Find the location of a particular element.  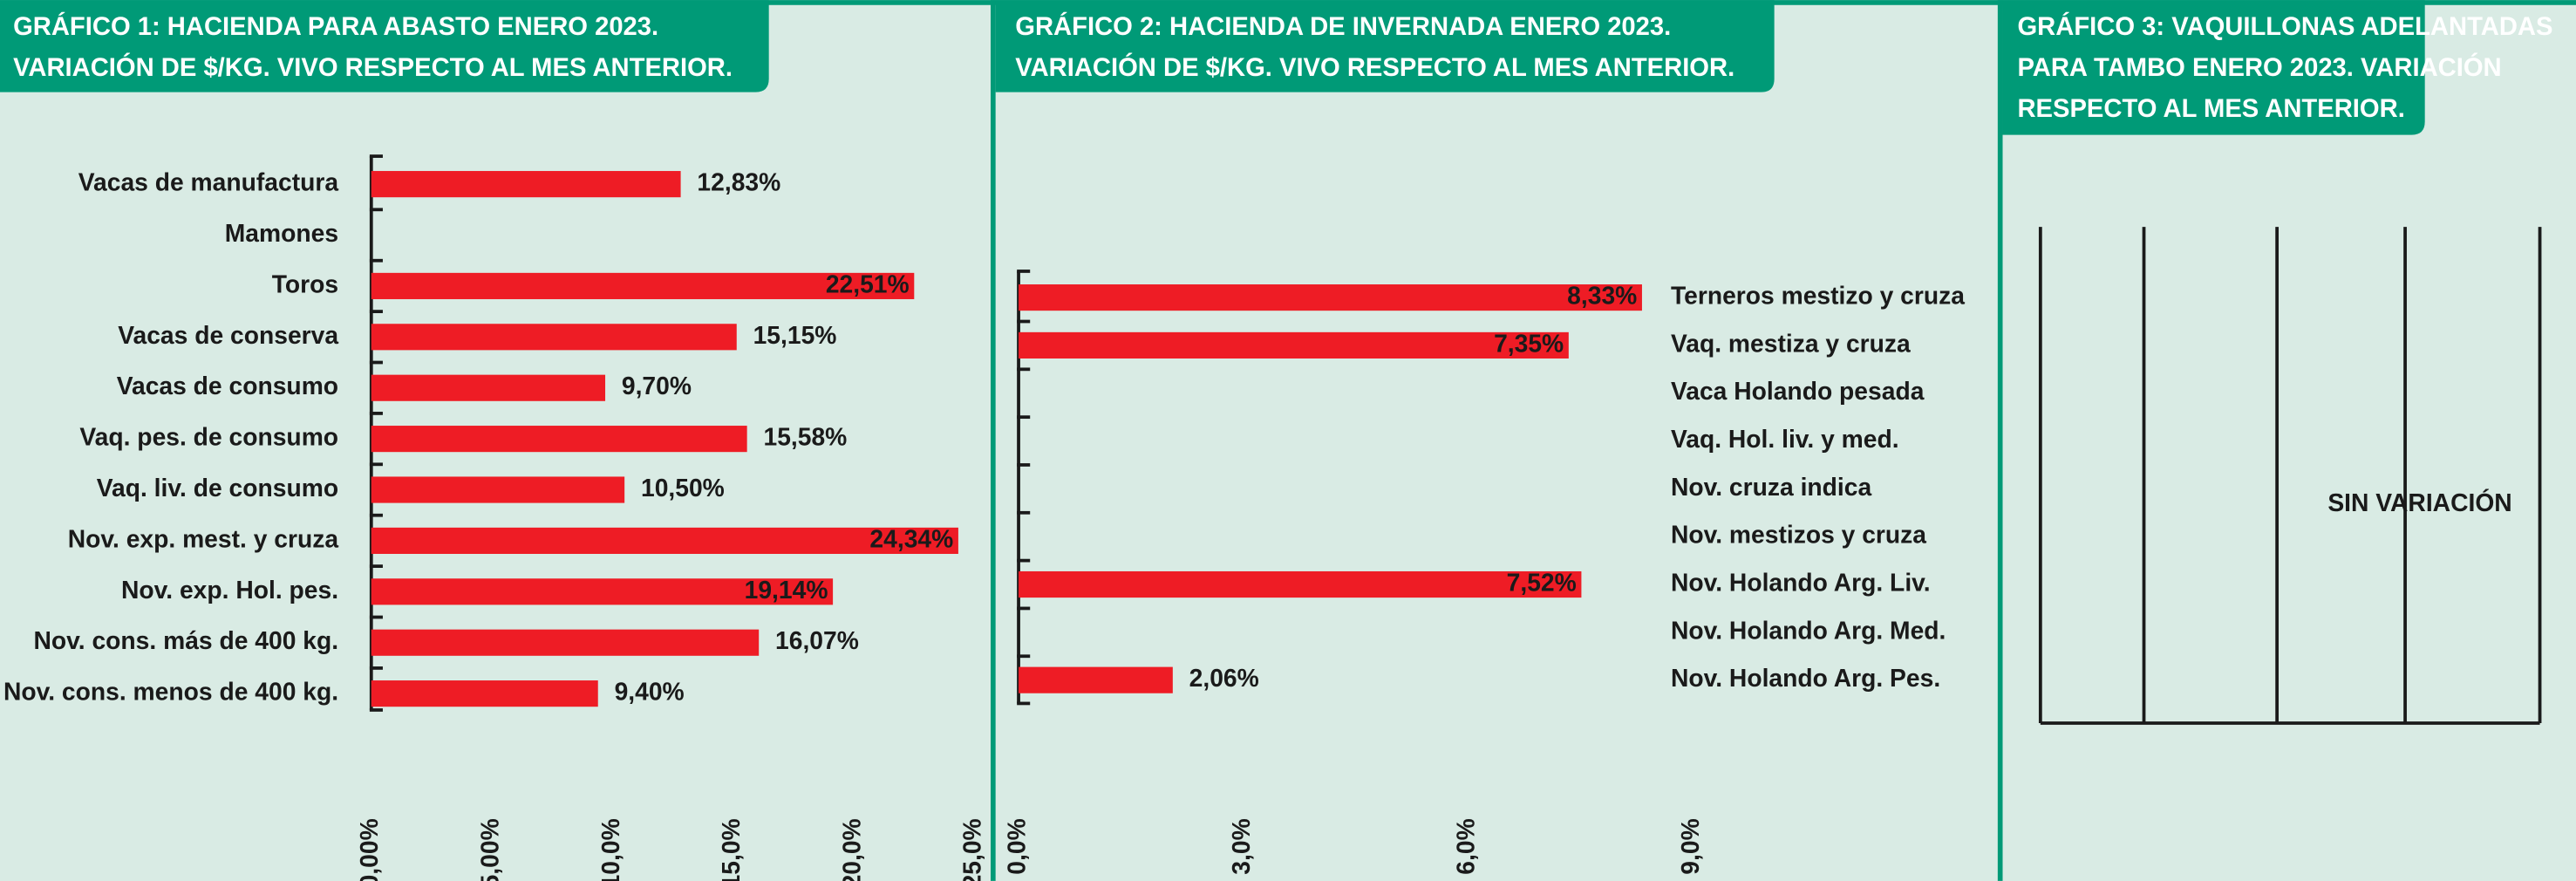

category-label: Toros is located at coordinates (305, 283).